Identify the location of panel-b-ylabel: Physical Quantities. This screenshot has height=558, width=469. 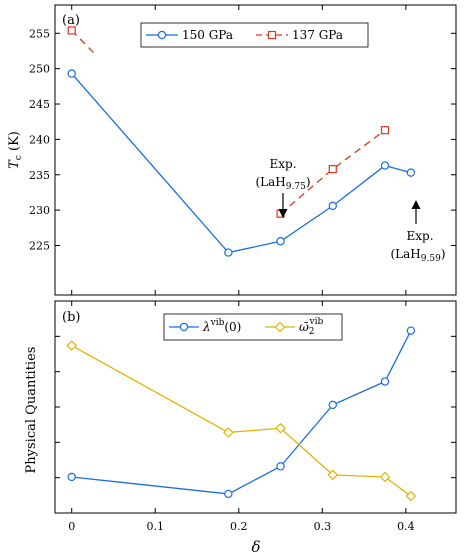
(31, 410).